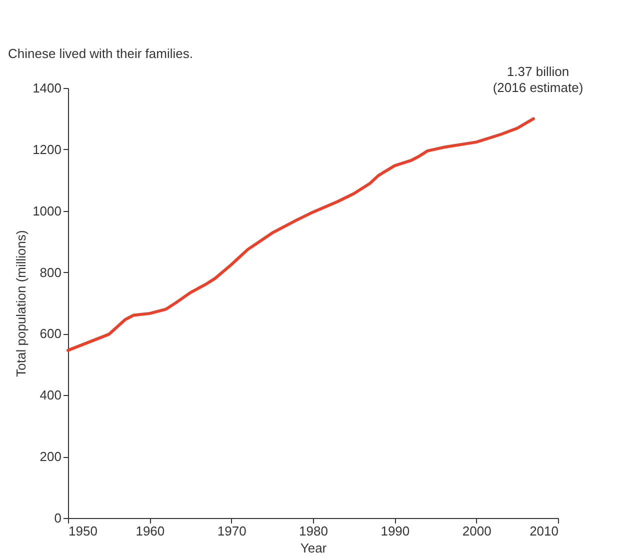  Describe the element at coordinates (100, 53) in the screenshot. I see `text: Chinese lived with their families.` at that location.